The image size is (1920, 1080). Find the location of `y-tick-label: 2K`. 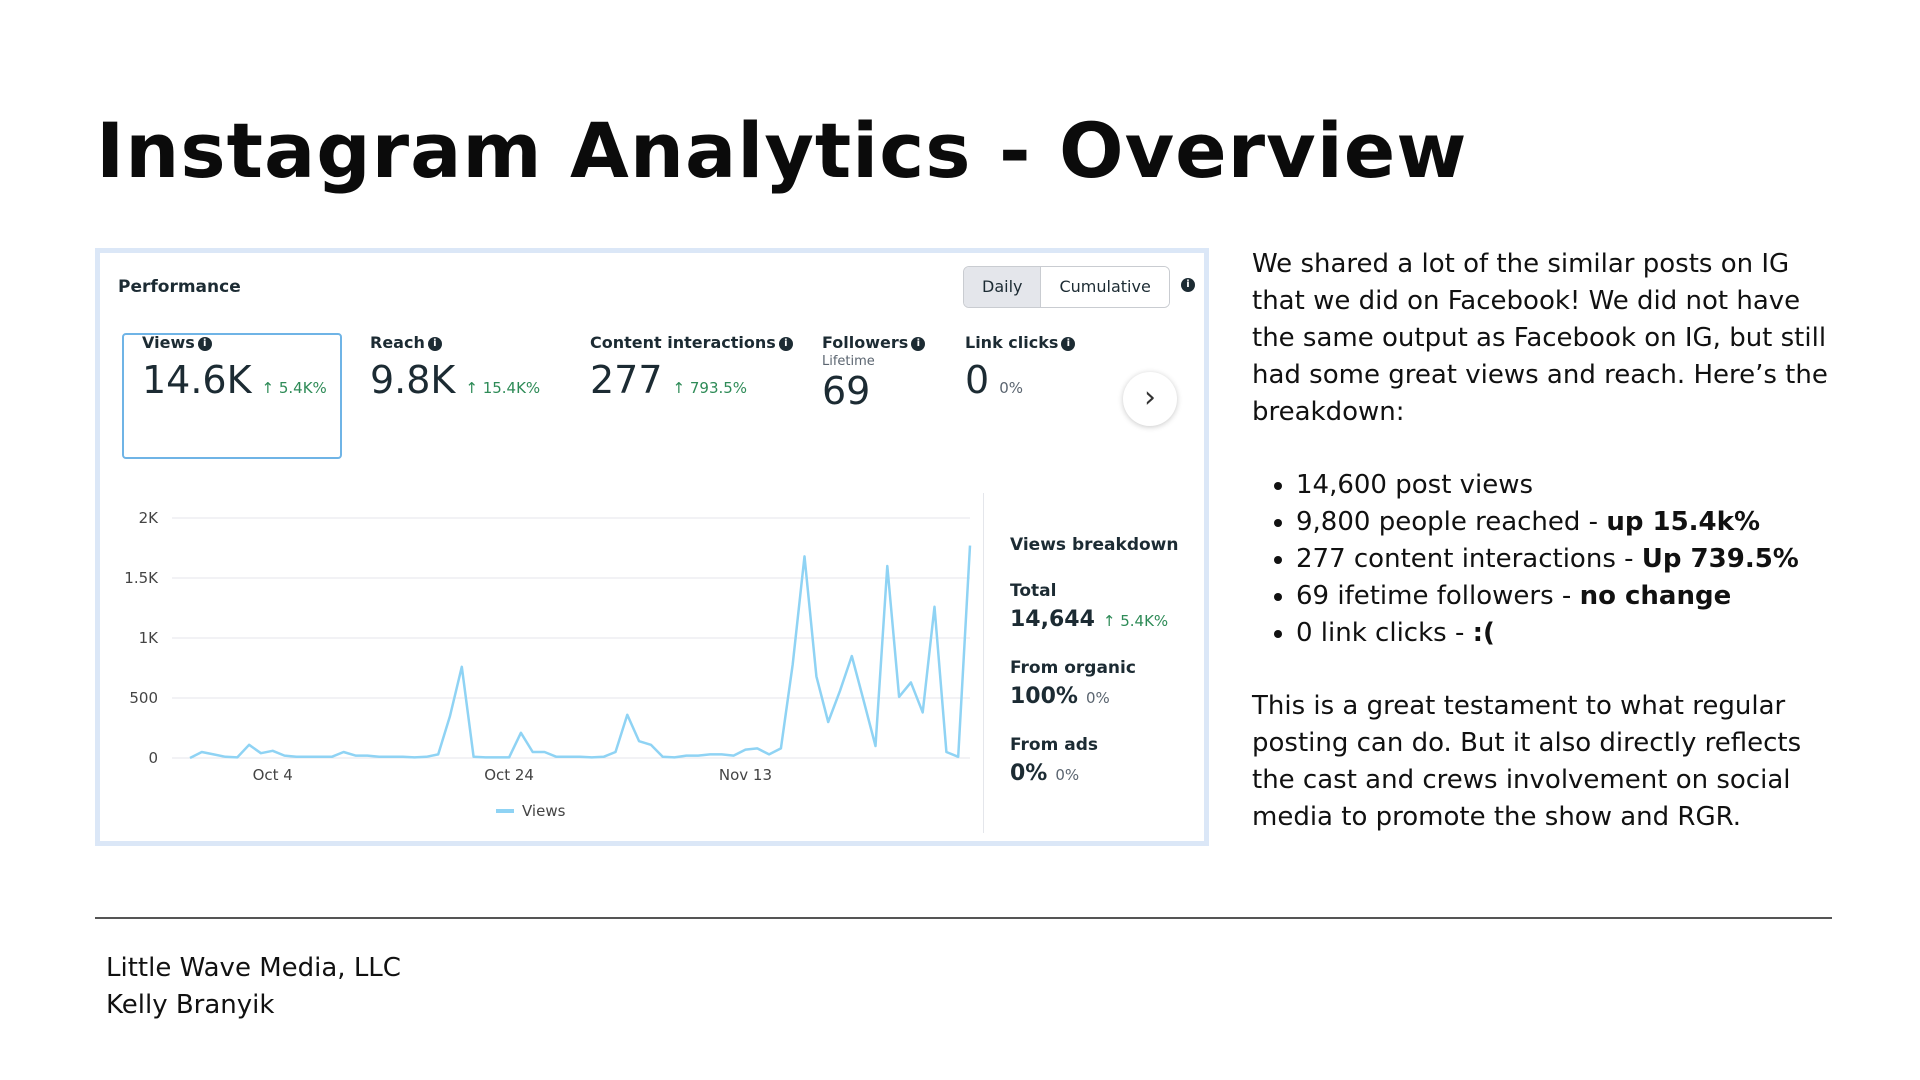

y-tick-label: 2K is located at coordinates (149, 518).